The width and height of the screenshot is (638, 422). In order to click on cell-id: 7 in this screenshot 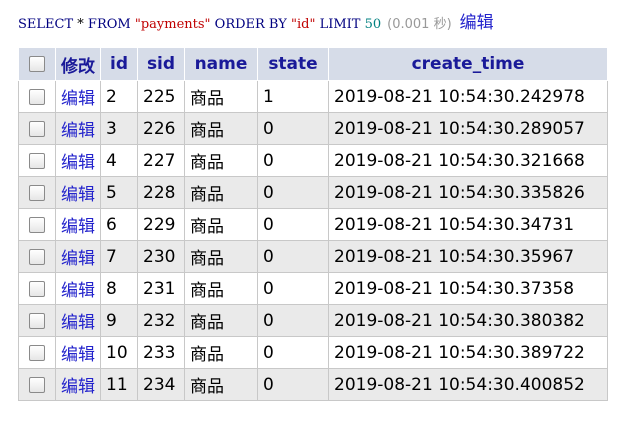, I will do `click(119, 256)`.